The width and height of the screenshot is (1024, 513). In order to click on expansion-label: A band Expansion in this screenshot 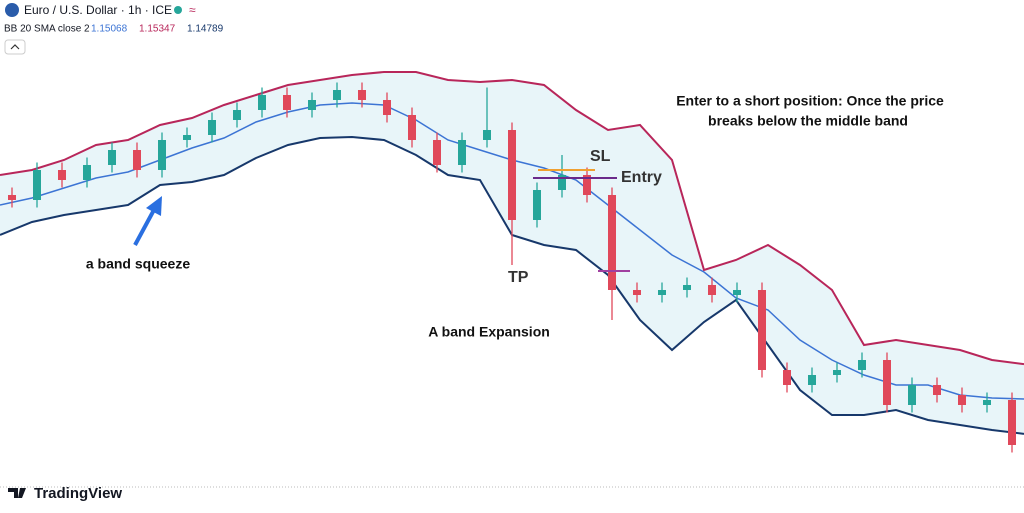, I will do `click(489, 332)`.